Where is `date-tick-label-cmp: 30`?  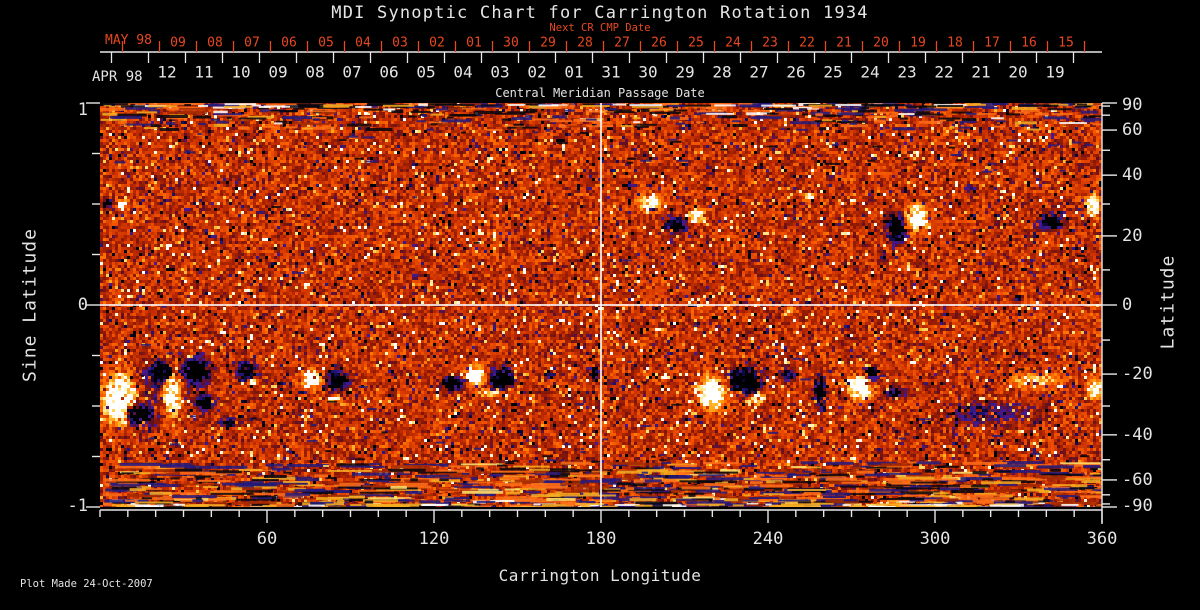
date-tick-label-cmp: 30 is located at coordinates (648, 72).